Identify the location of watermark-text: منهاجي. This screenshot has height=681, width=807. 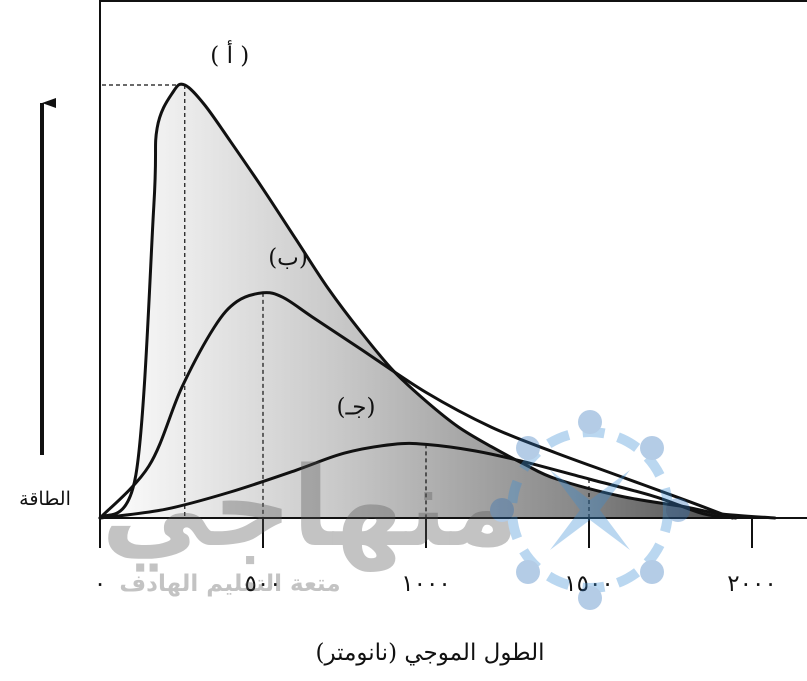
(310, 507).